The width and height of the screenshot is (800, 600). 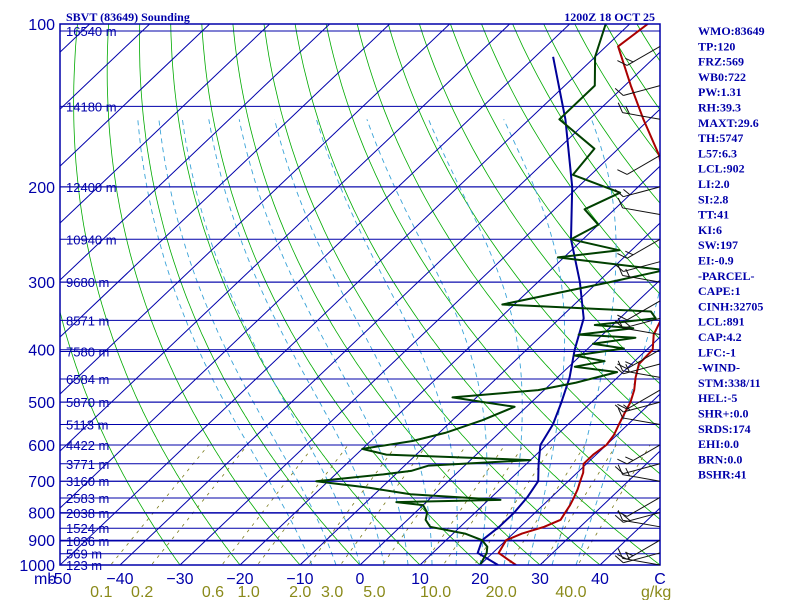 What do you see at coordinates (716, 46) in the screenshot?
I see `stat-line: TP:120` at bounding box center [716, 46].